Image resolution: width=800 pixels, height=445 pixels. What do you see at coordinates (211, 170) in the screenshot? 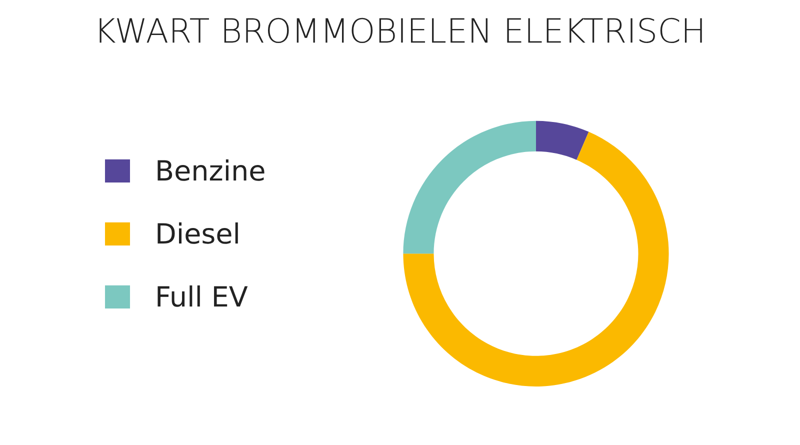
I see `legend-label: Benzine` at bounding box center [211, 170].